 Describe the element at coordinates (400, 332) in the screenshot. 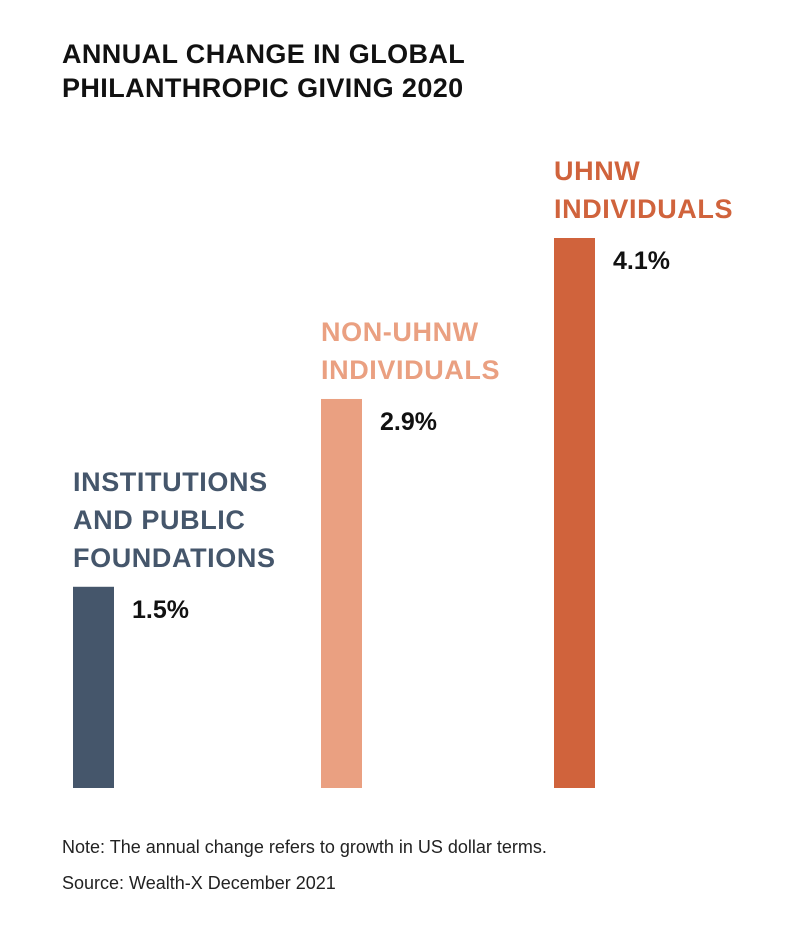

I see `category-label-2-line-1: NON-UHNW` at that location.